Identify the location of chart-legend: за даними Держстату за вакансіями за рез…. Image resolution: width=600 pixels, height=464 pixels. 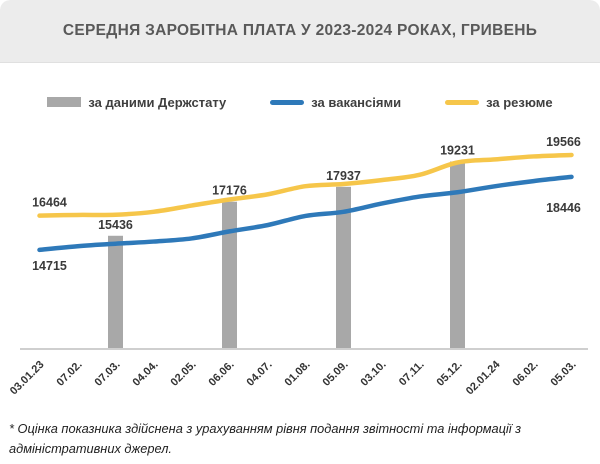
(300, 102).